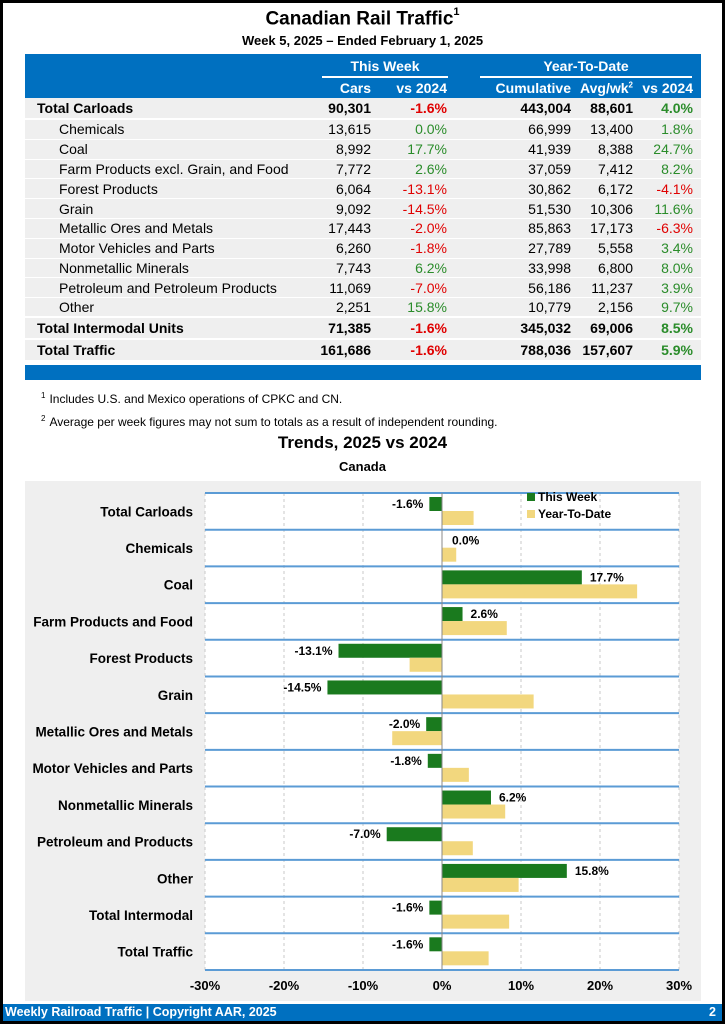  I want to click on week-change: 2.6%, so click(431, 168).